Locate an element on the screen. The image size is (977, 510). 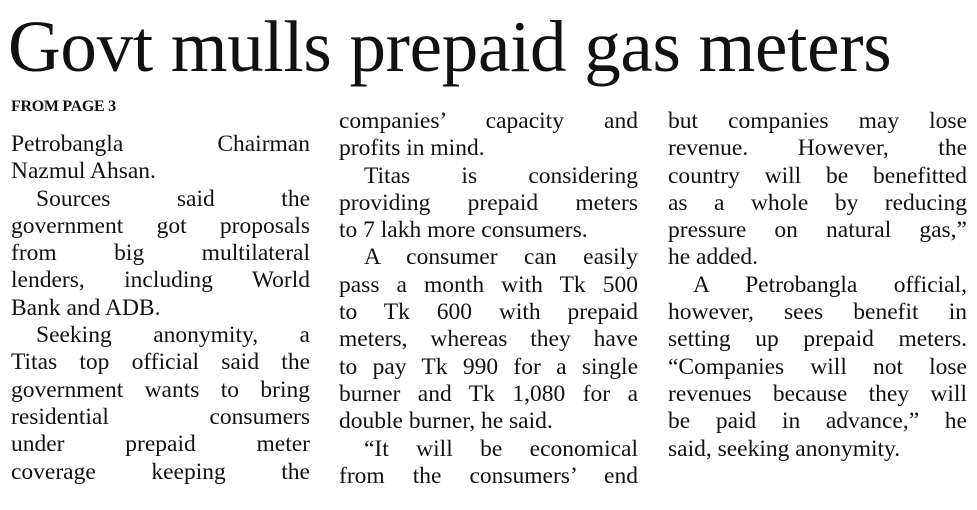
text-line: revenues because they will is located at coordinates (817, 393).